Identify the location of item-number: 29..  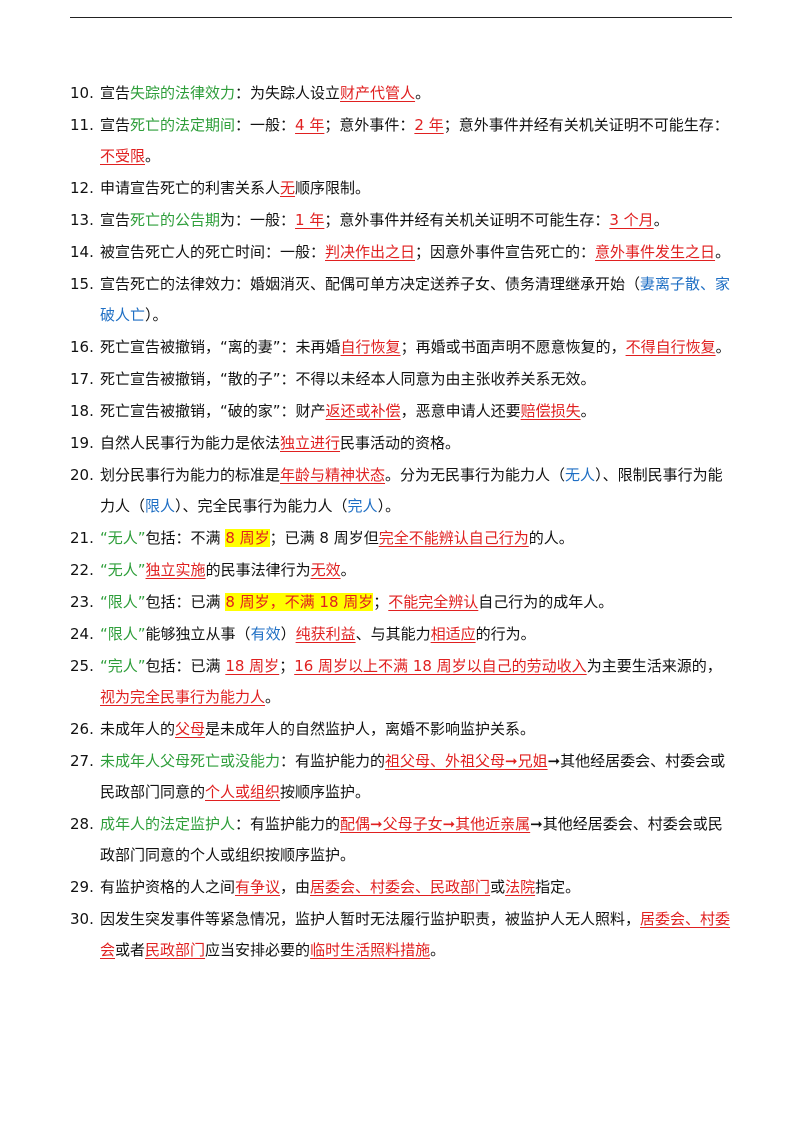
(82, 887).